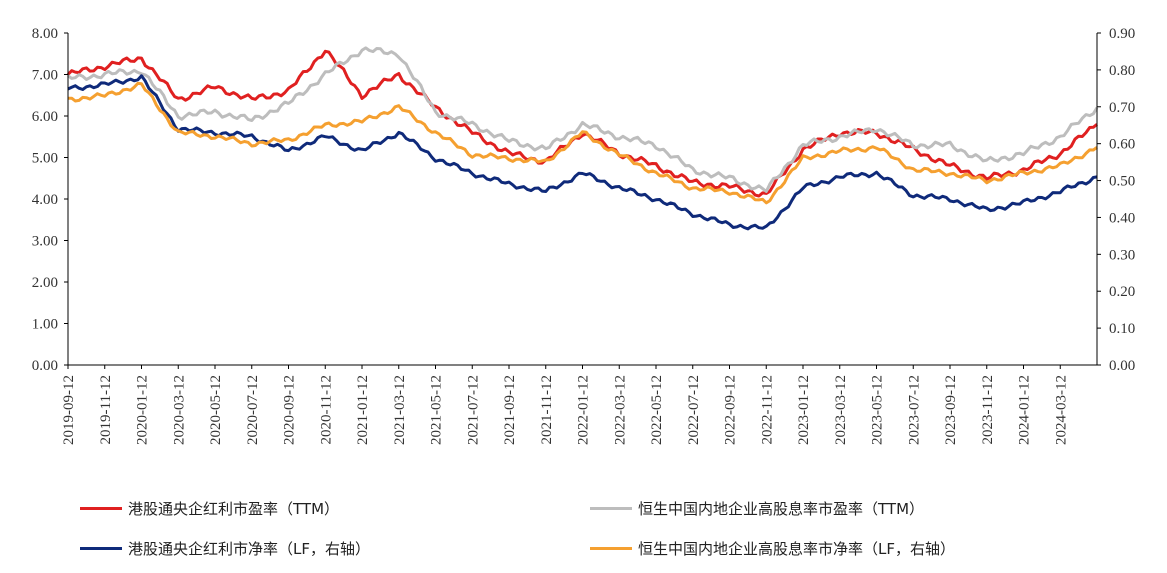 This screenshot has height=573, width=1167. Describe the element at coordinates (45, 242) in the screenshot. I see `left-tick-label: 3.00` at that location.